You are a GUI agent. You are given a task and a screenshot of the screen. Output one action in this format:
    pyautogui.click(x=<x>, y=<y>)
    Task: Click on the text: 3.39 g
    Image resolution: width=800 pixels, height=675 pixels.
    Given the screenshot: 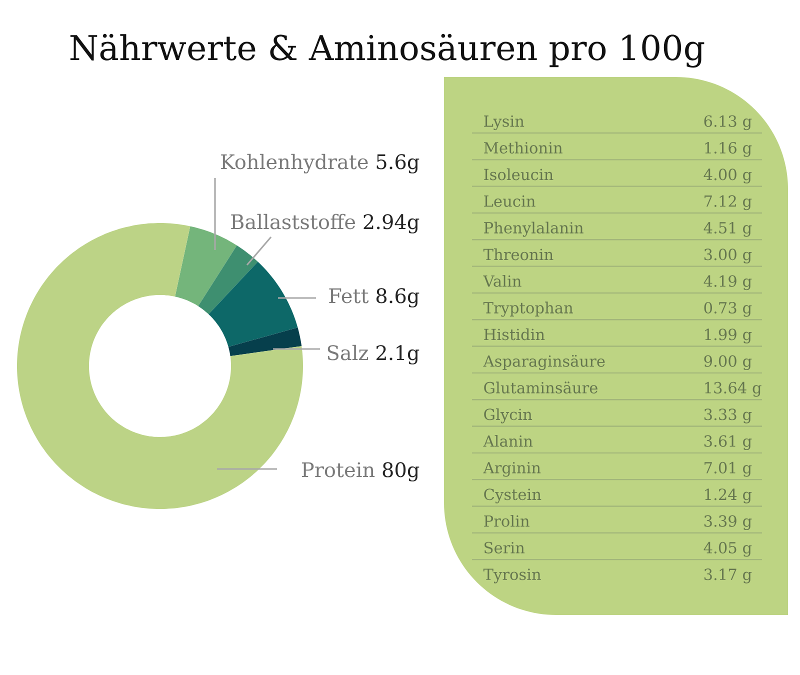 What is the action you would take?
    pyautogui.click(x=728, y=522)
    